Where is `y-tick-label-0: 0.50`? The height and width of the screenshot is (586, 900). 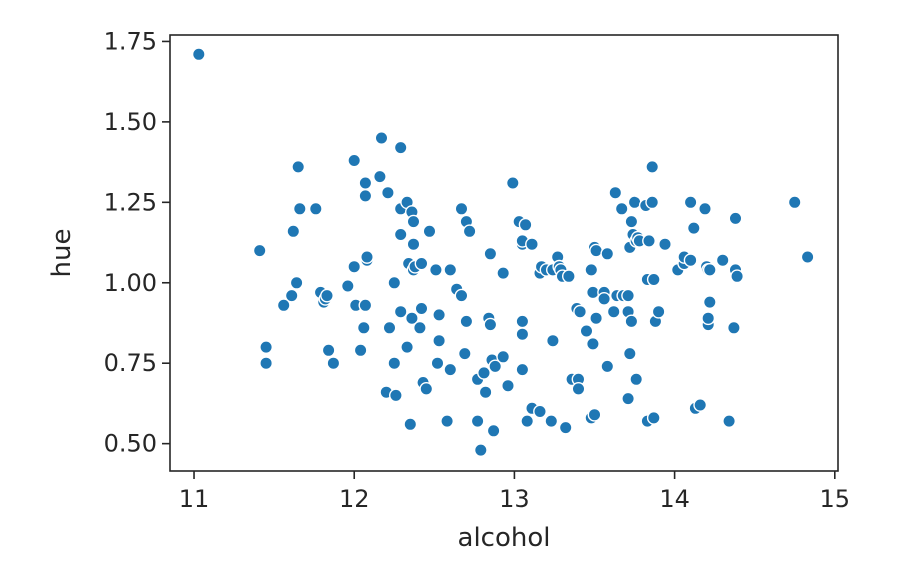 y-tick-label-0: 0.50 is located at coordinates (130, 444).